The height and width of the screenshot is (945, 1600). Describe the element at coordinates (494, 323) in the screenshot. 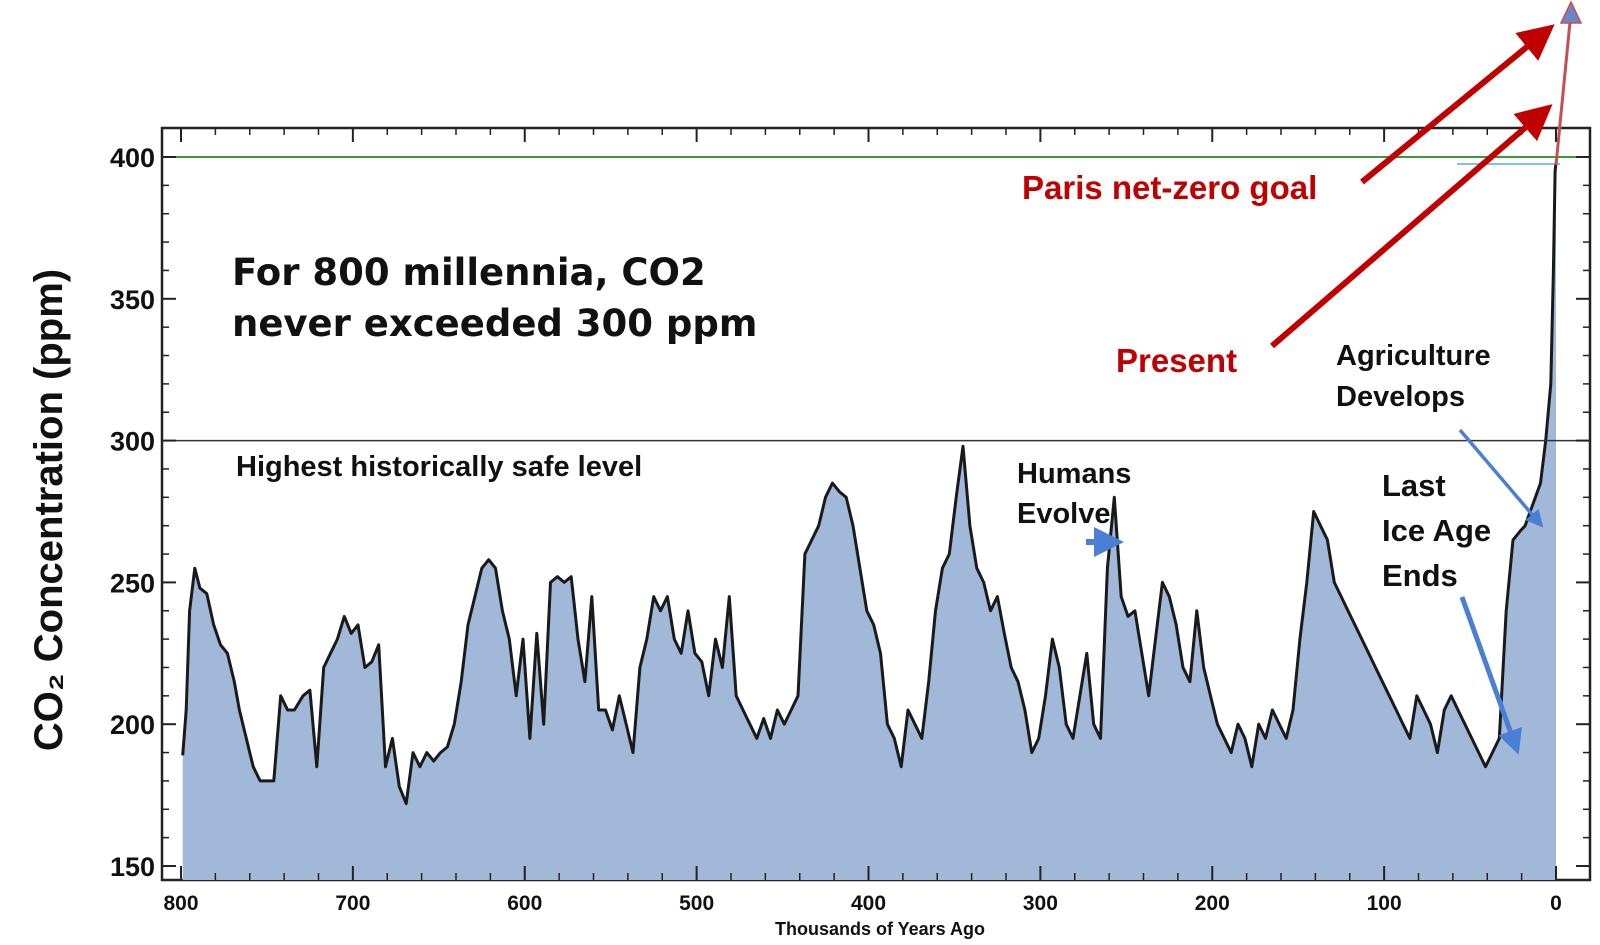

I see `big-note-line-2: never exceeded 300 ppm` at that location.